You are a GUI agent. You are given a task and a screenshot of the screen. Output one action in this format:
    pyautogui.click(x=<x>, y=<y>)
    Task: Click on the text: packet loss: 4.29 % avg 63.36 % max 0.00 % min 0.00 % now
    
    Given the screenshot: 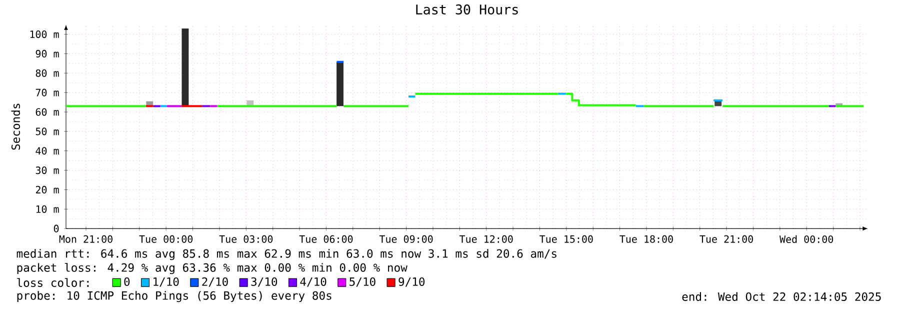 What is the action you would take?
    pyautogui.click(x=212, y=268)
    